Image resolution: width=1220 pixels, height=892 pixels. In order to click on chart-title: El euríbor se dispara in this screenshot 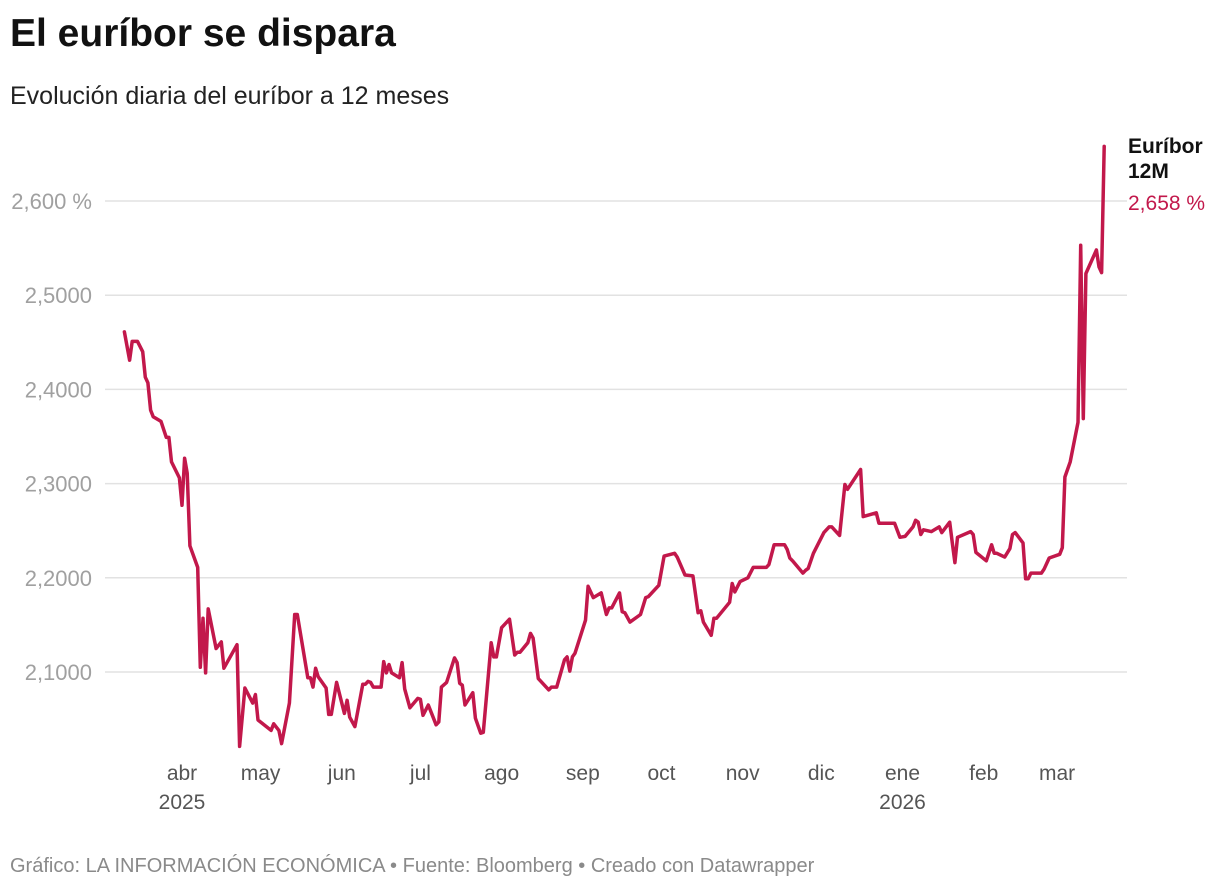, I will do `click(203, 33)`.